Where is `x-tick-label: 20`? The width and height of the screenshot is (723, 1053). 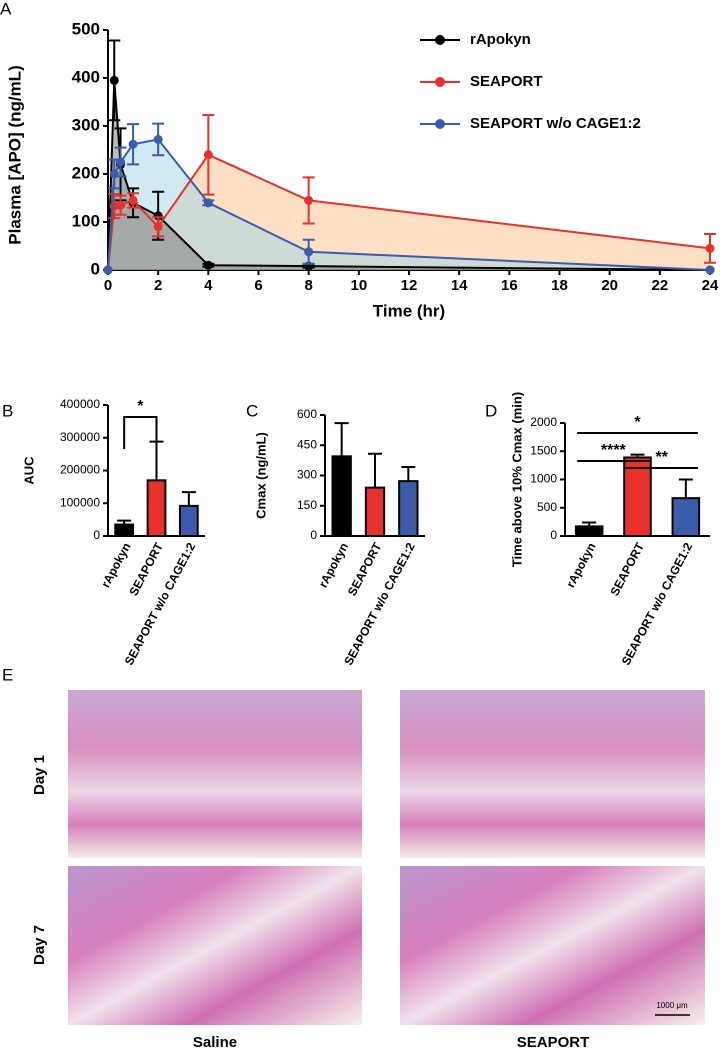
x-tick-label: 20 is located at coordinates (609, 285).